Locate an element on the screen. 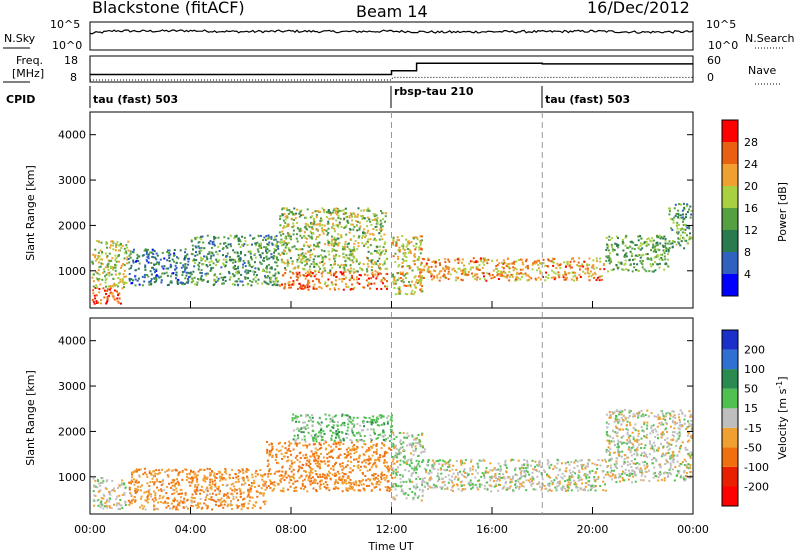 The image size is (800, 554). power-y-axis-title: Slant Range [km] is located at coordinates (30, 213).